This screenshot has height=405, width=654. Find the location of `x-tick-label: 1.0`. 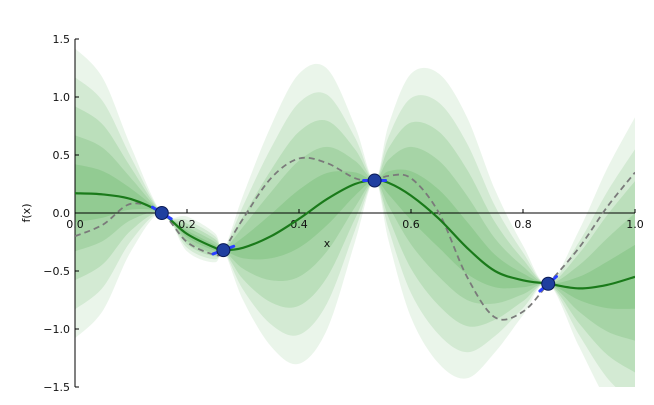

x-tick-label: 1.0 is located at coordinates (635, 224).